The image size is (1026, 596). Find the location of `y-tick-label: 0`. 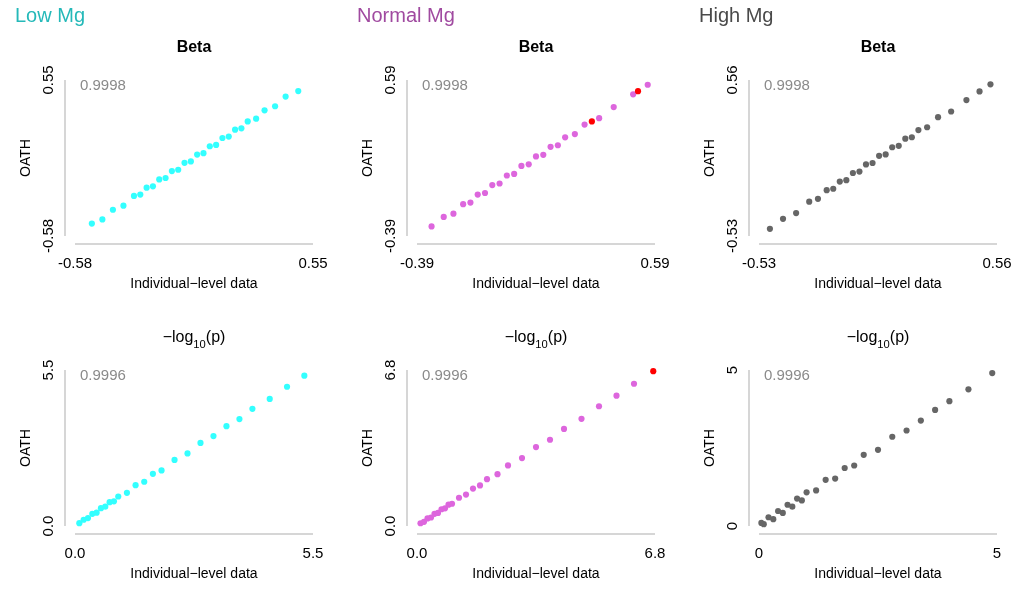

y-tick-label: 0 is located at coordinates (731, 526).